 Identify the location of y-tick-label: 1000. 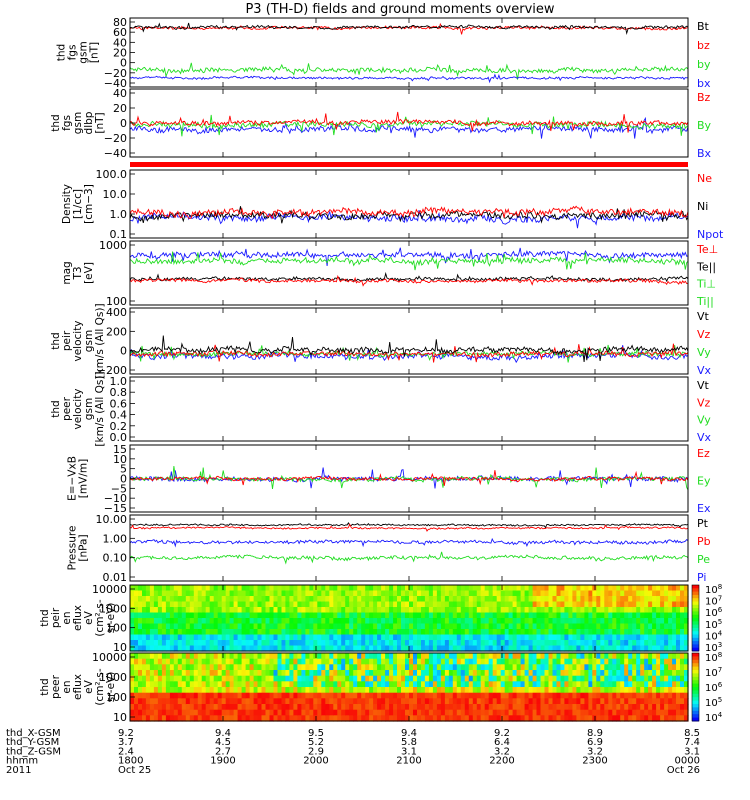
(113, 677).